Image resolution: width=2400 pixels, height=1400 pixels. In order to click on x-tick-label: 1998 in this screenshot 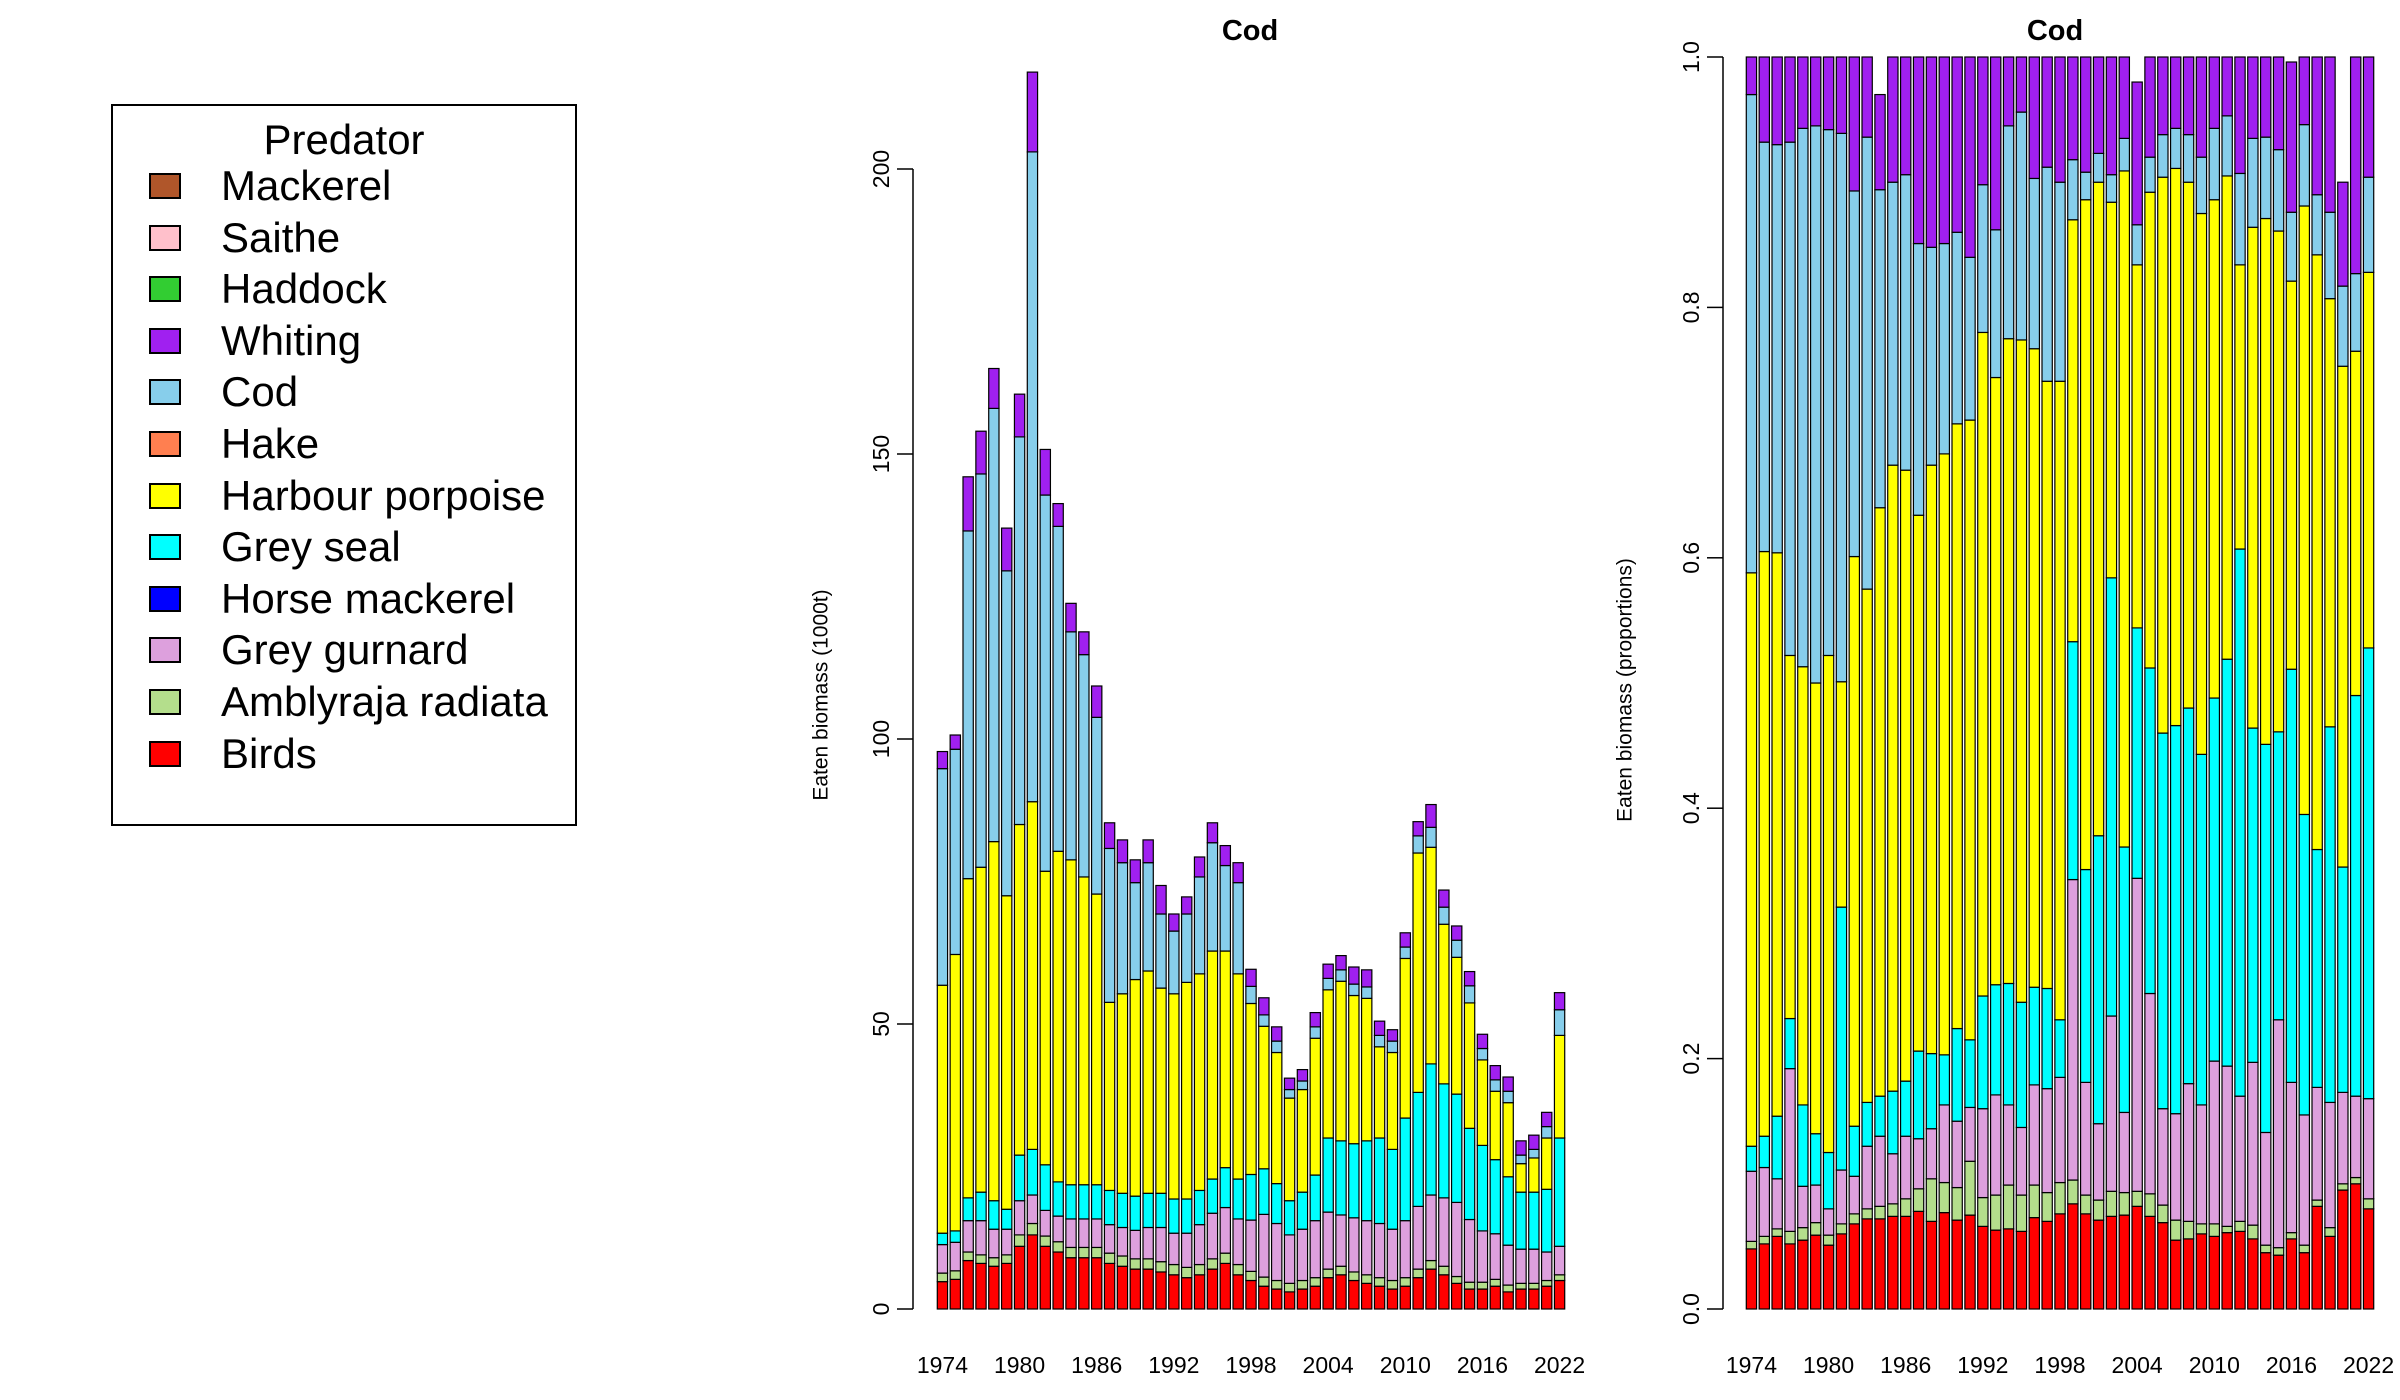, I will do `click(2059, 1365)`.